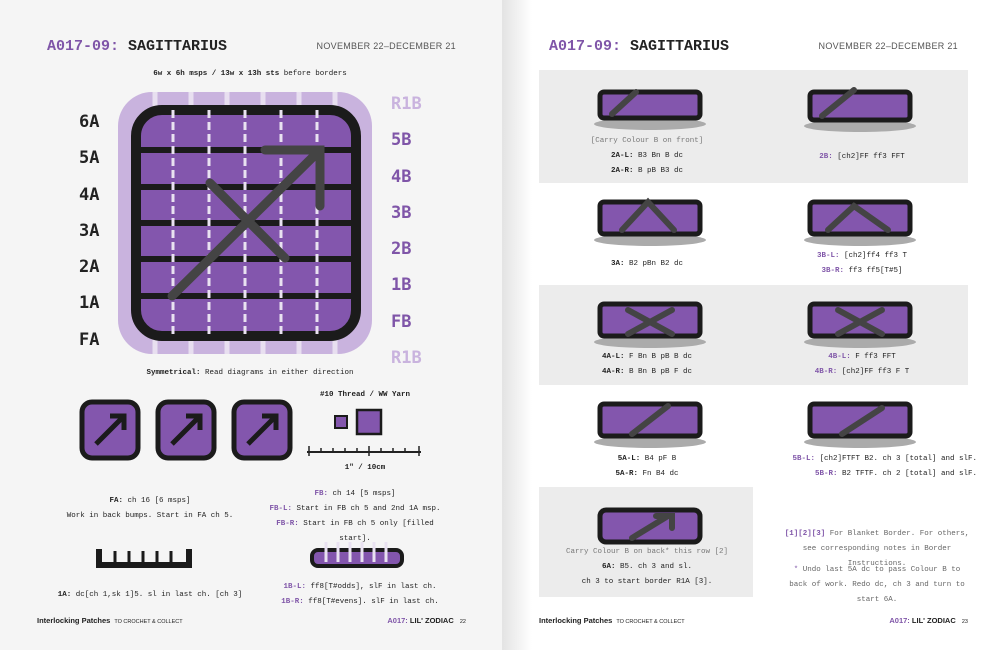  What do you see at coordinates (321, 494) in the screenshot?
I see `label: FB:` at bounding box center [321, 494].